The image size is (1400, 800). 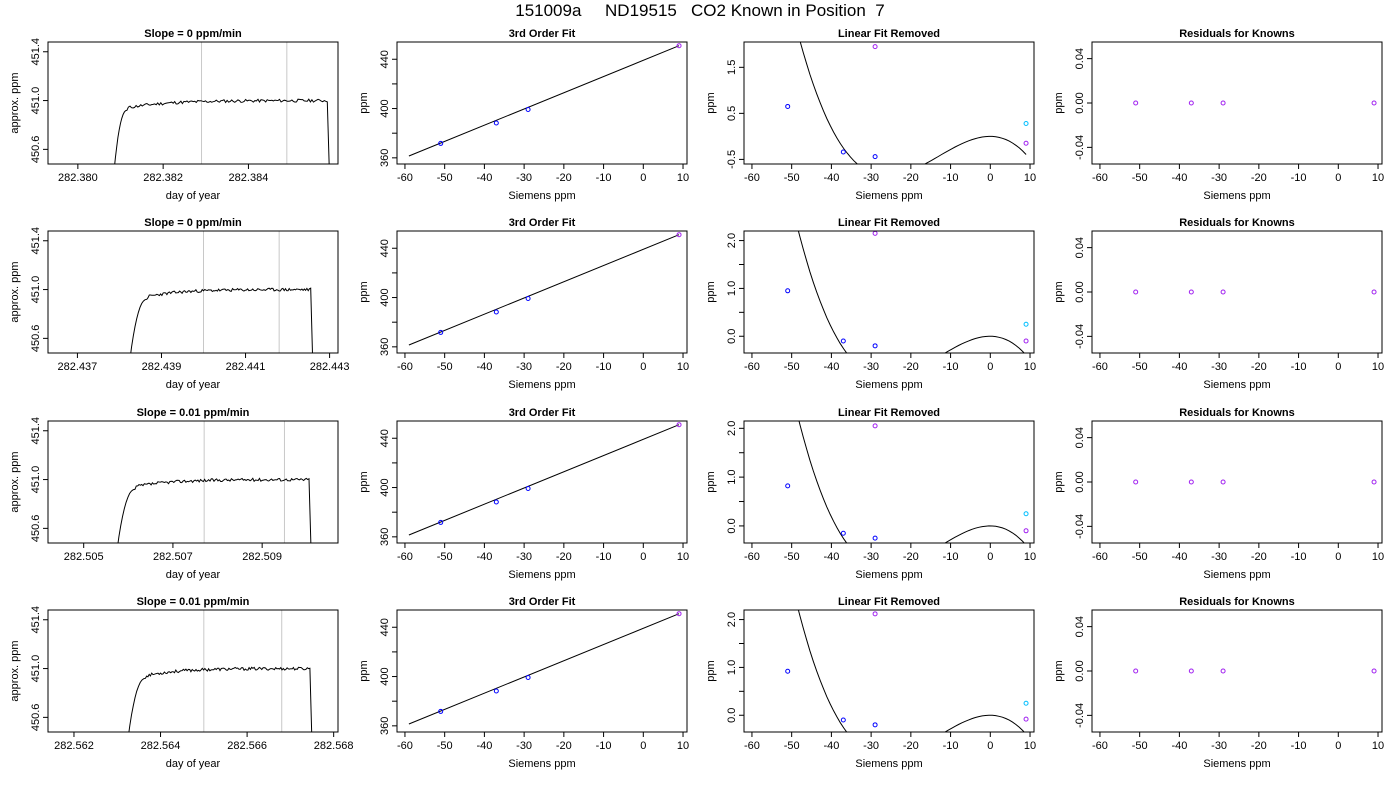 What do you see at coordinates (161, 746) in the screenshot?
I see `x-tick-label: 282.564` at bounding box center [161, 746].